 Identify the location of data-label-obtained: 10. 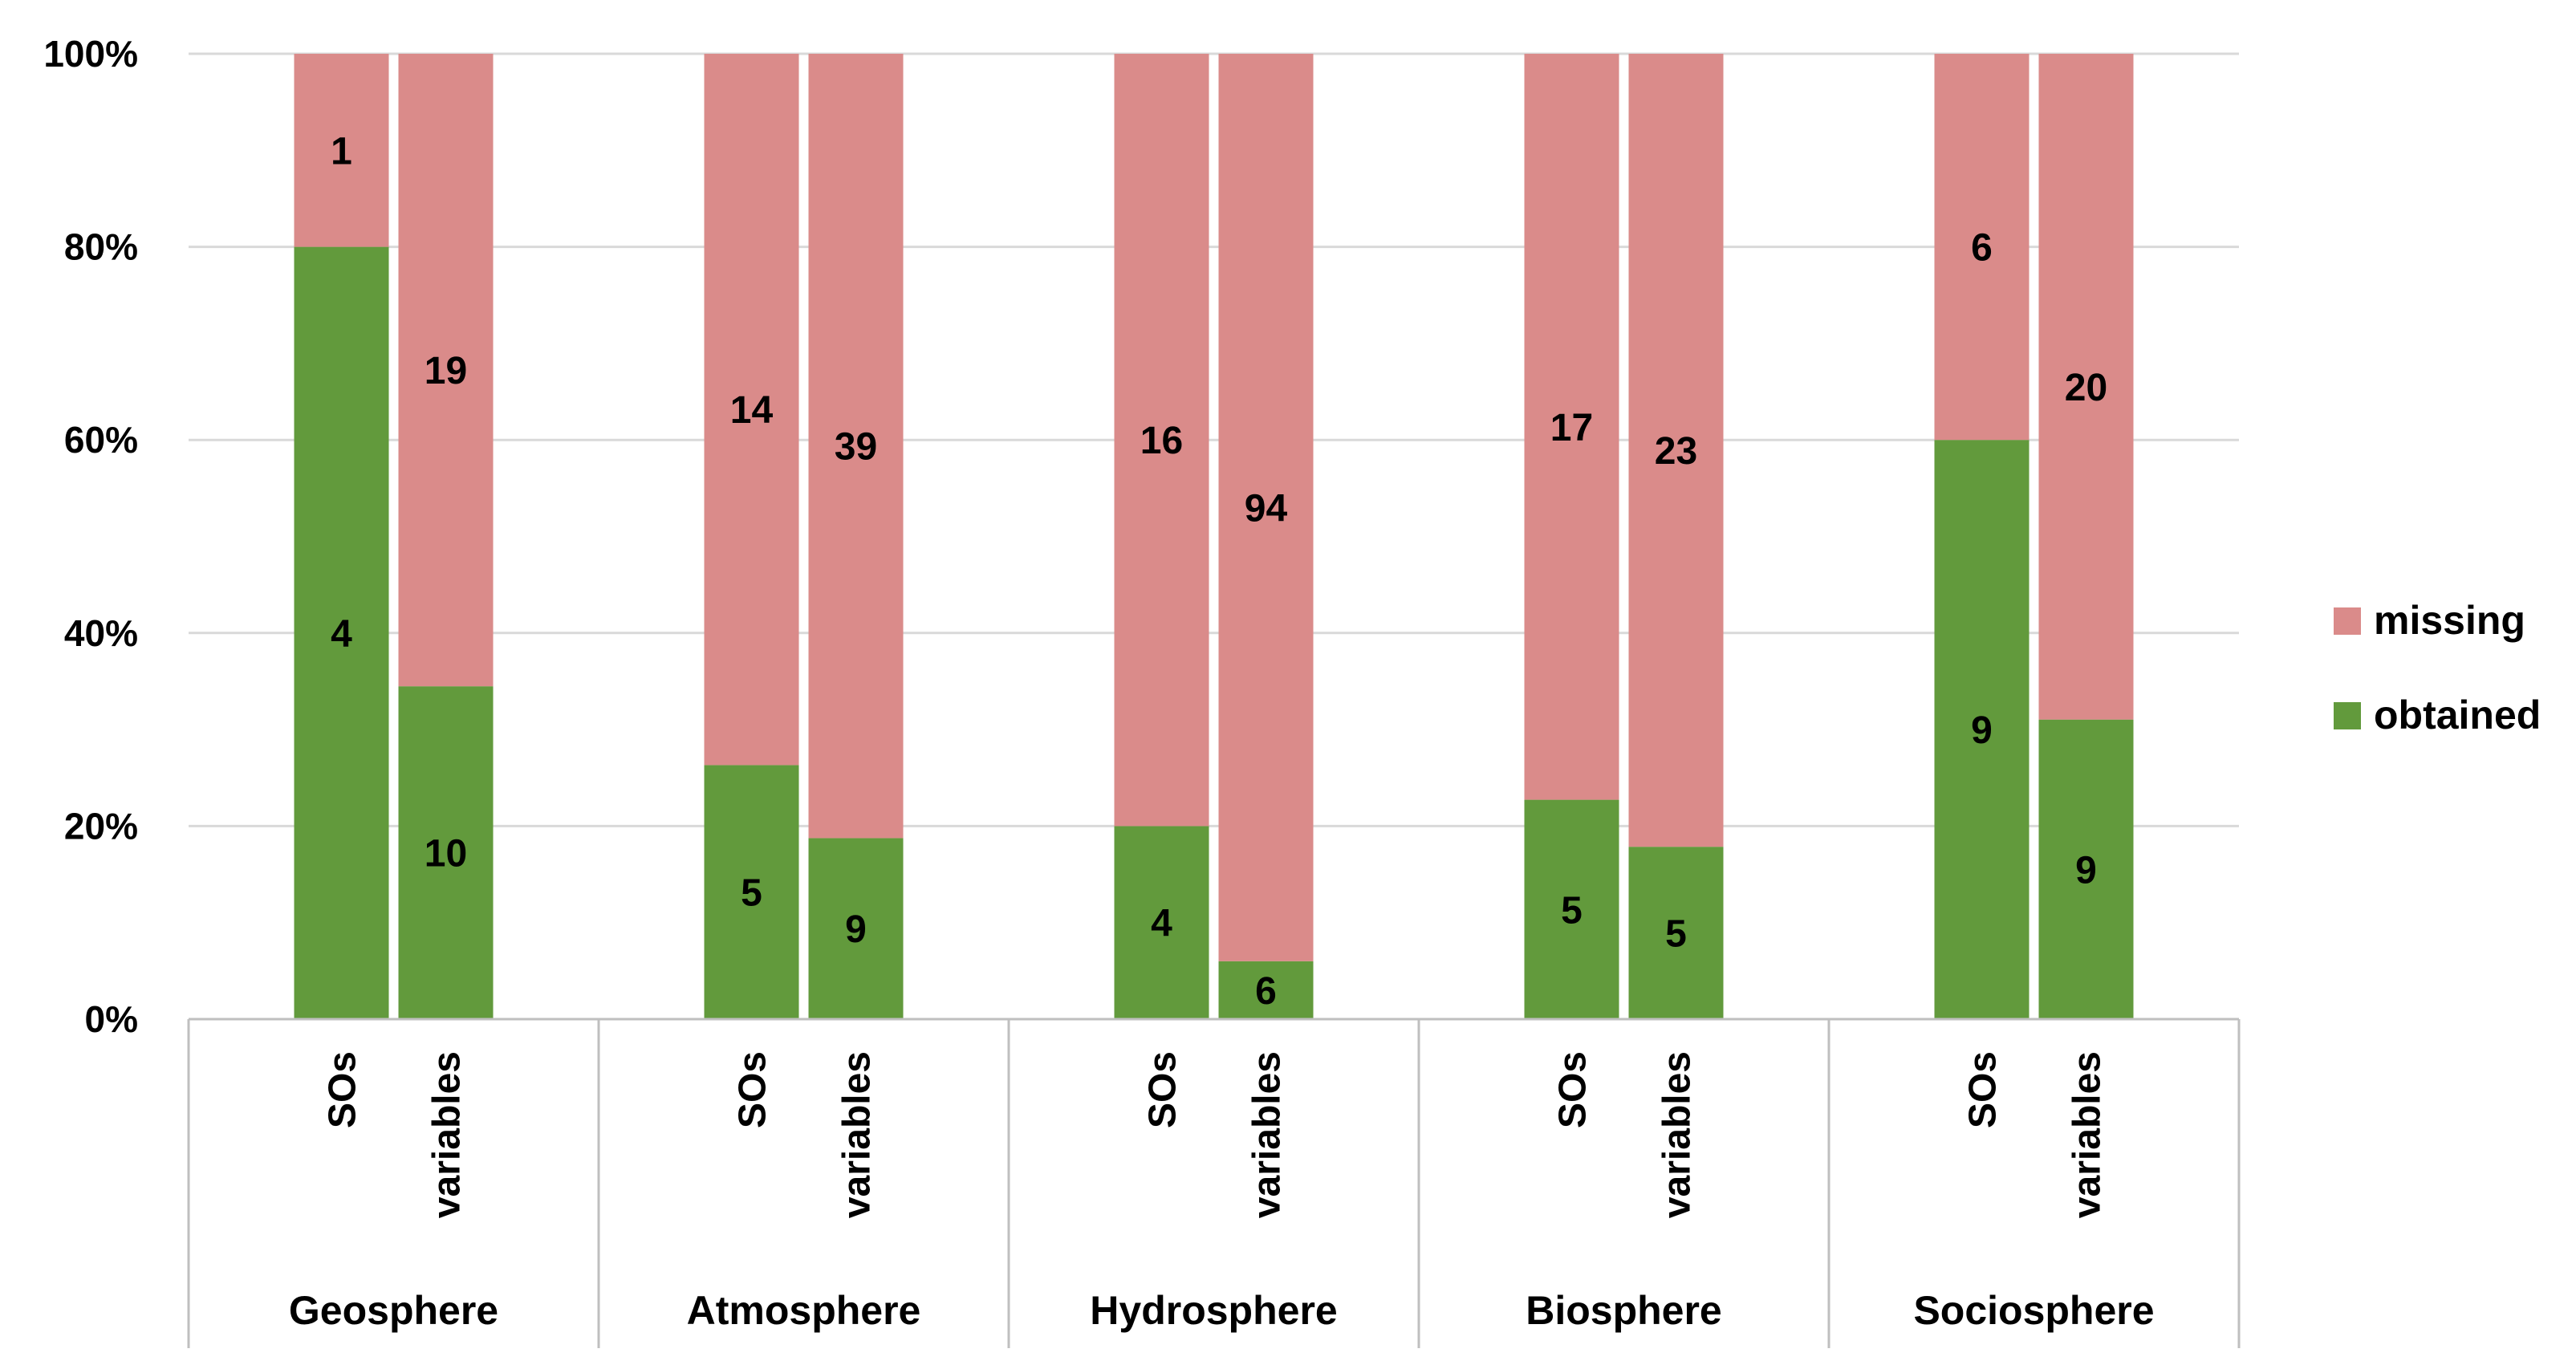
(446, 854).